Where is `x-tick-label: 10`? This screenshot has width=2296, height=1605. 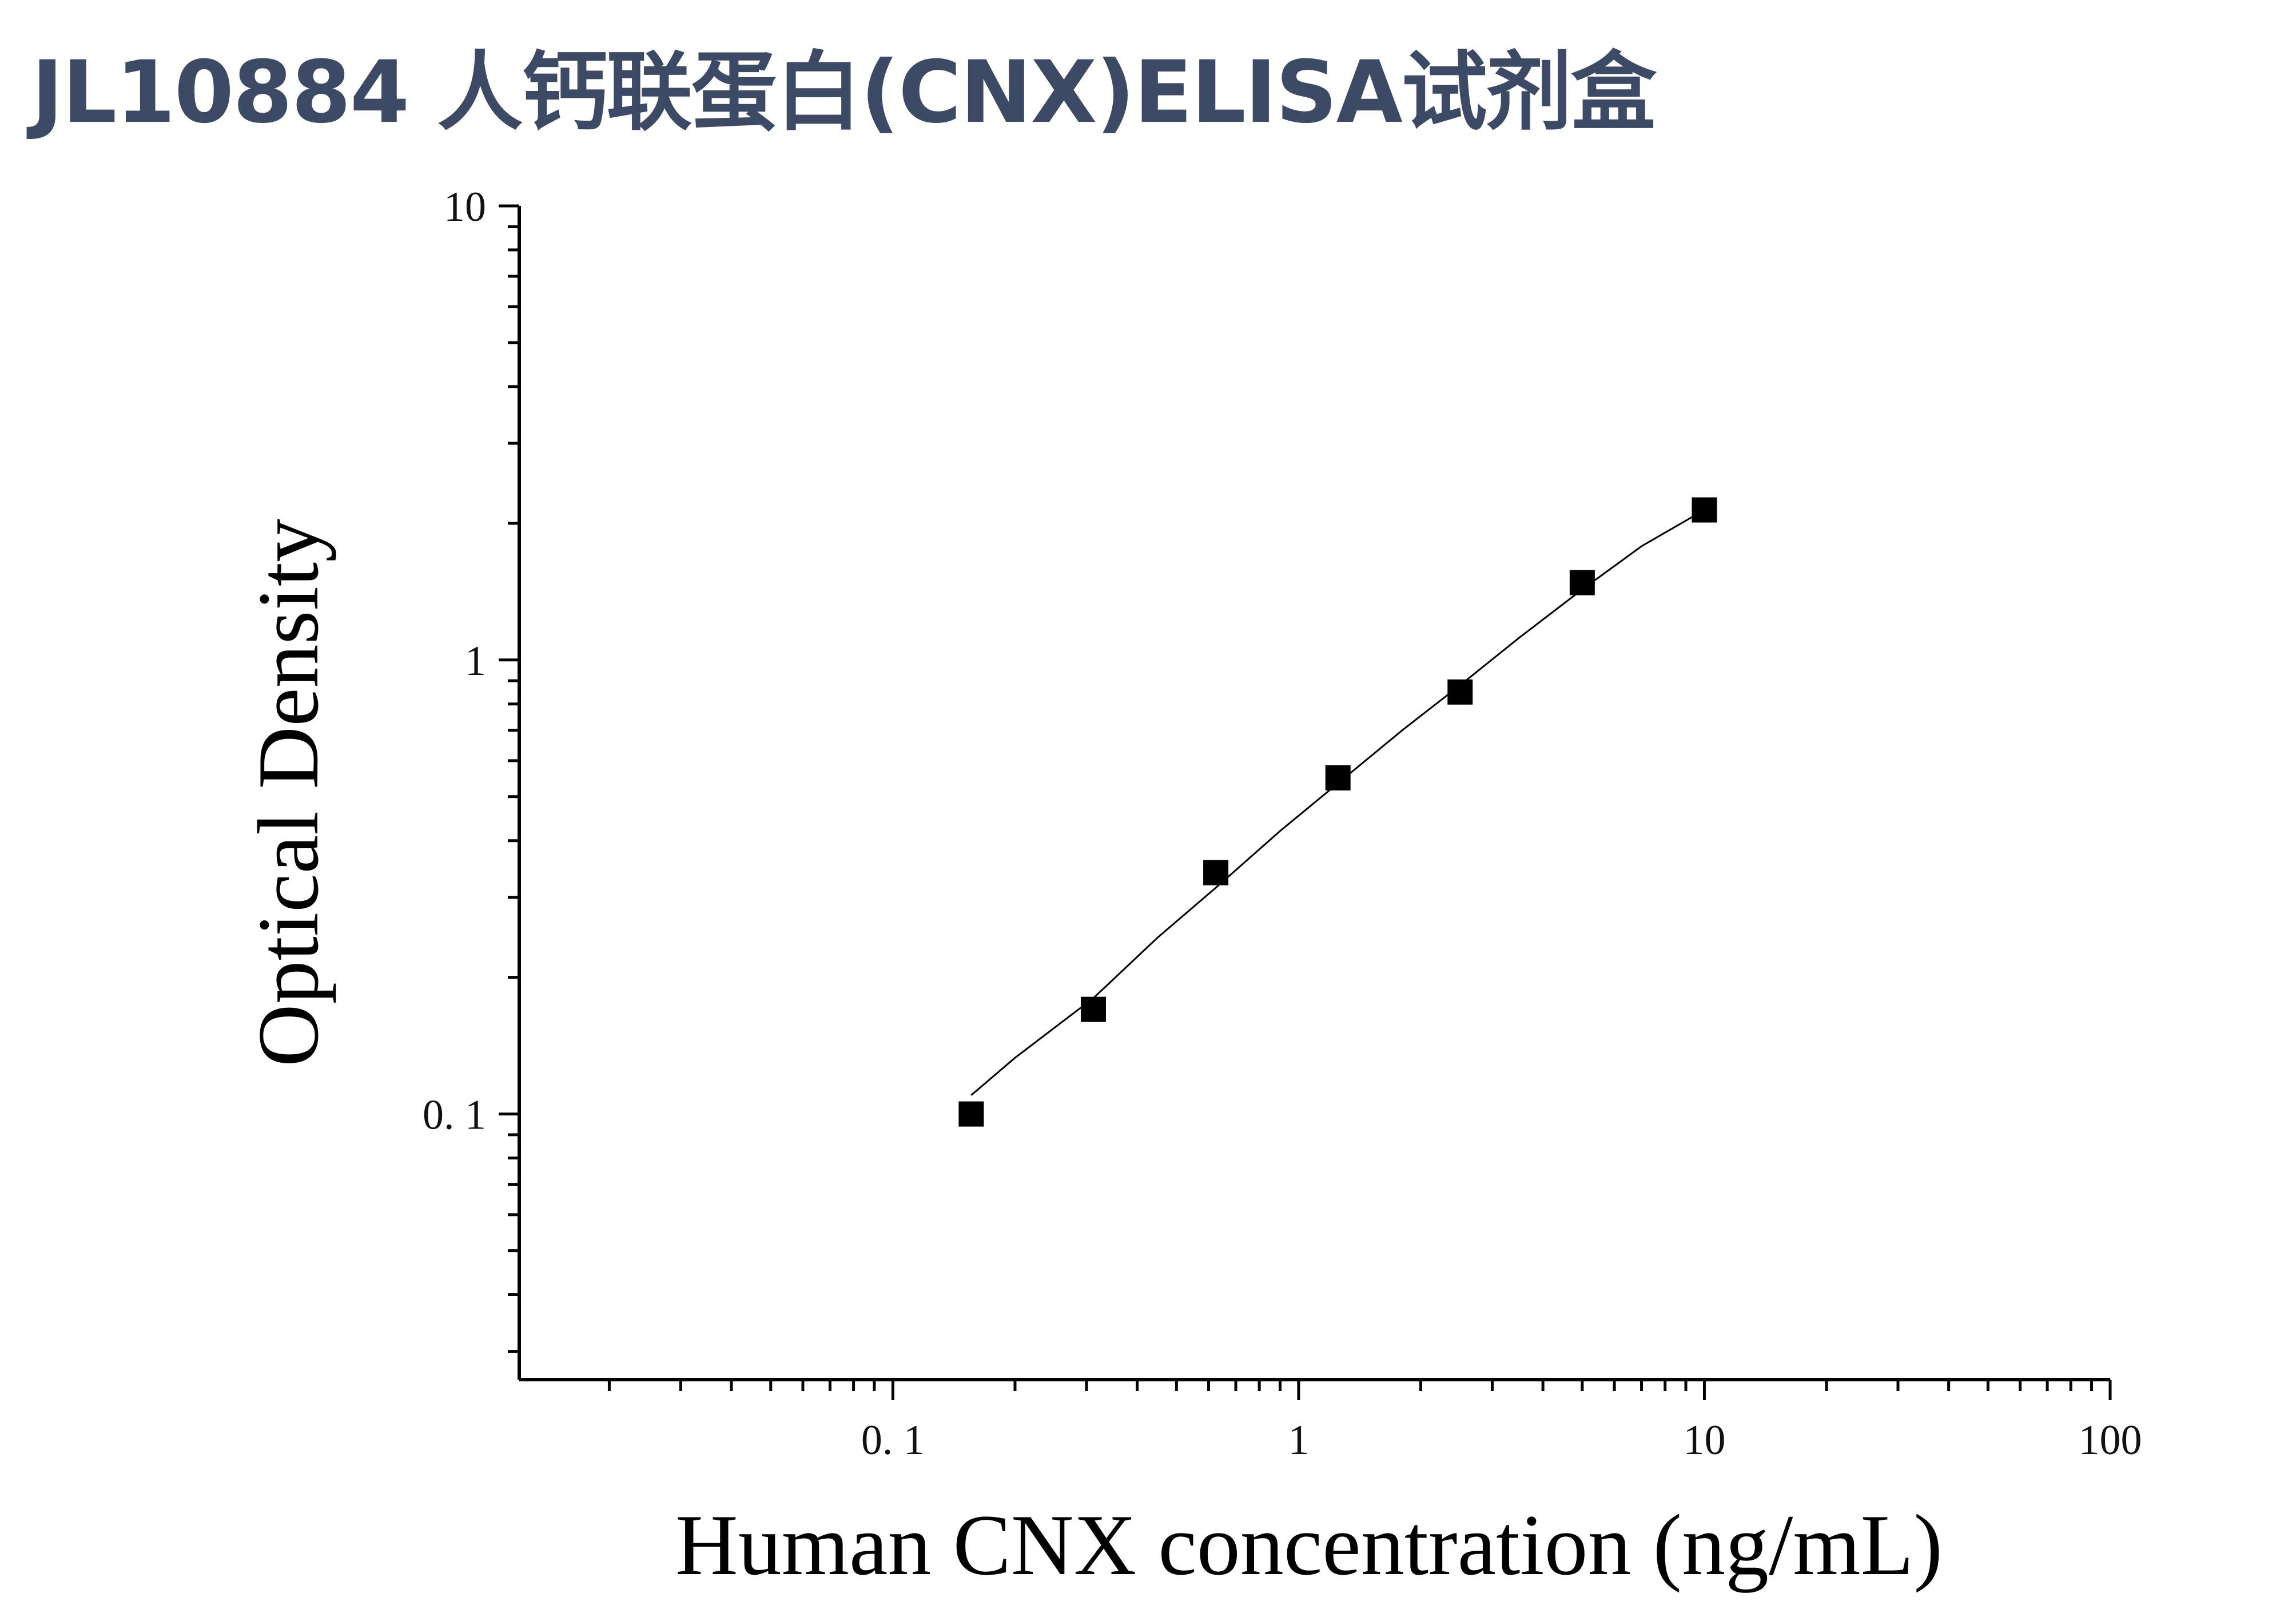 x-tick-label: 10 is located at coordinates (1704, 1440).